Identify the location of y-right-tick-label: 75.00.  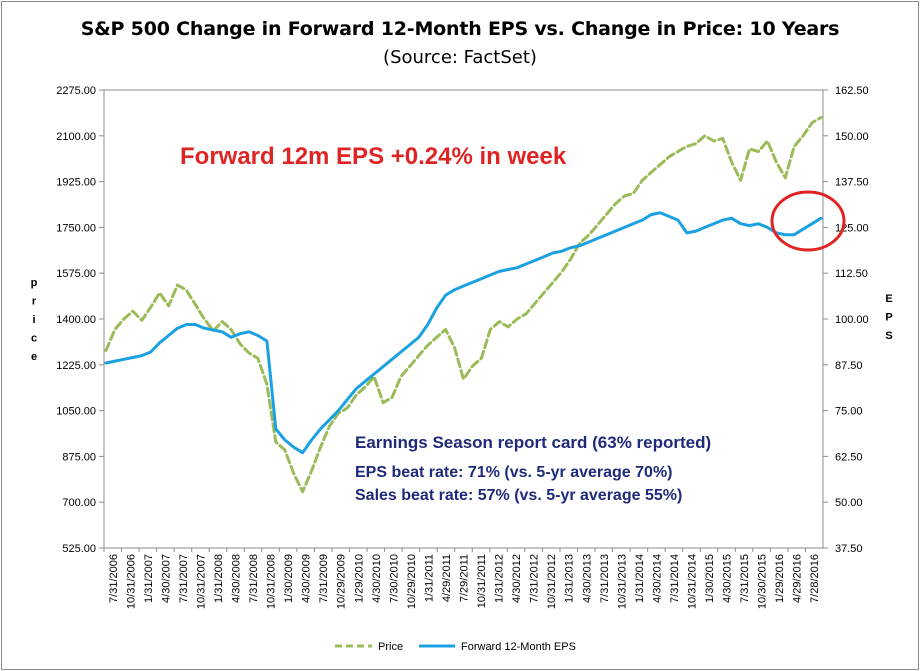
(849, 412).